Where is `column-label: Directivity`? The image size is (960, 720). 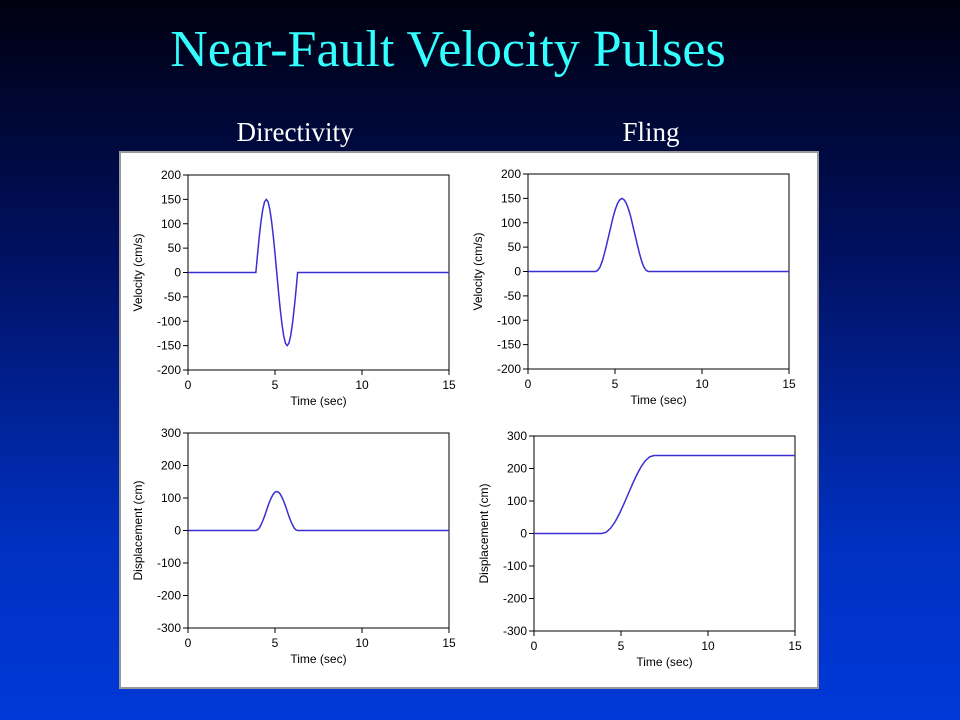 column-label: Directivity is located at coordinates (295, 132).